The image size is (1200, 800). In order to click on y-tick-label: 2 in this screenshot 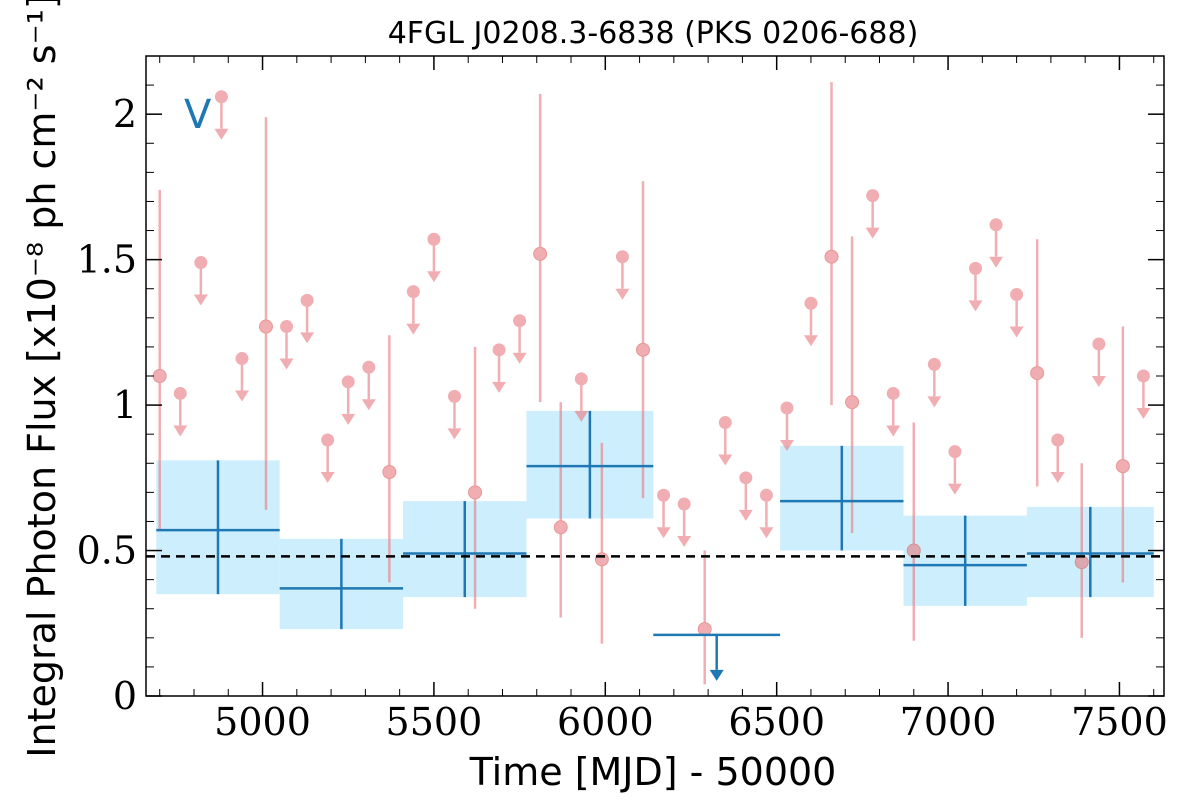, I will do `click(125, 114)`.